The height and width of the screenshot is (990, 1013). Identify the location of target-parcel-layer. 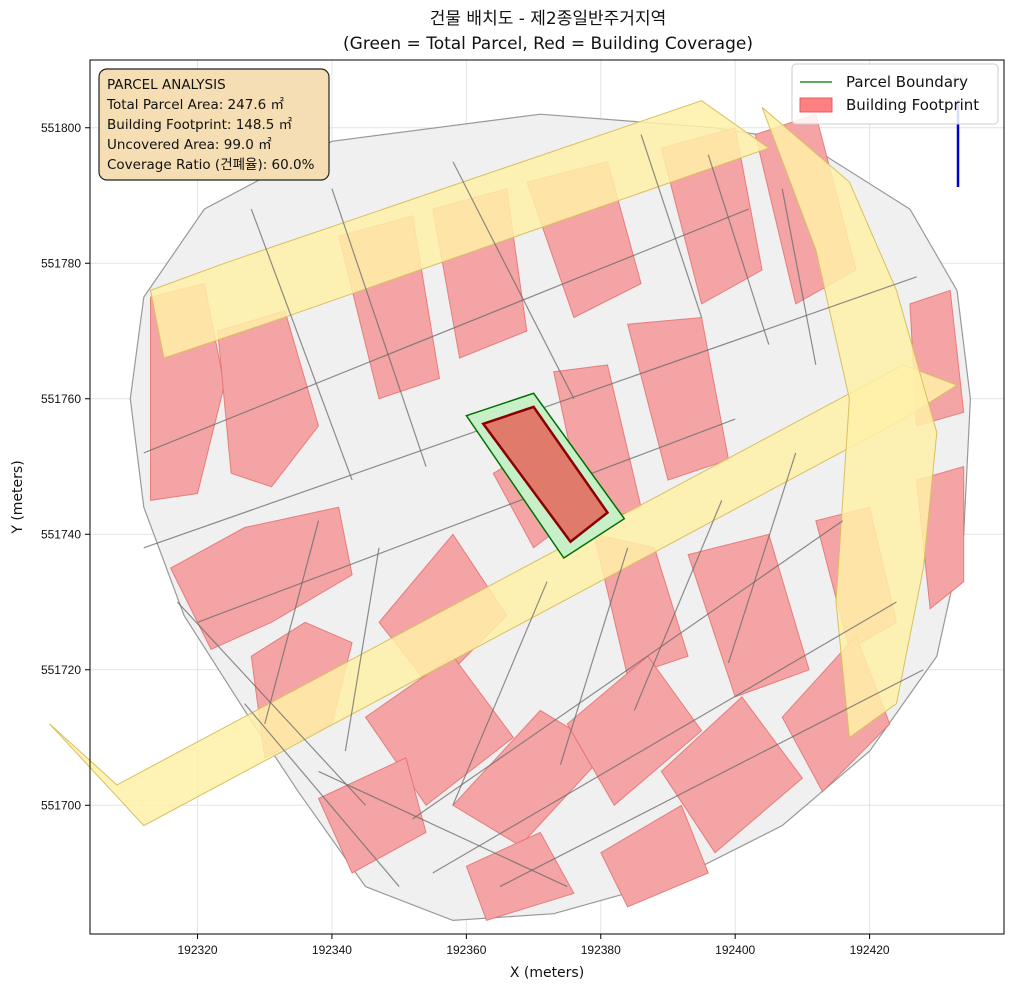
(545, 476).